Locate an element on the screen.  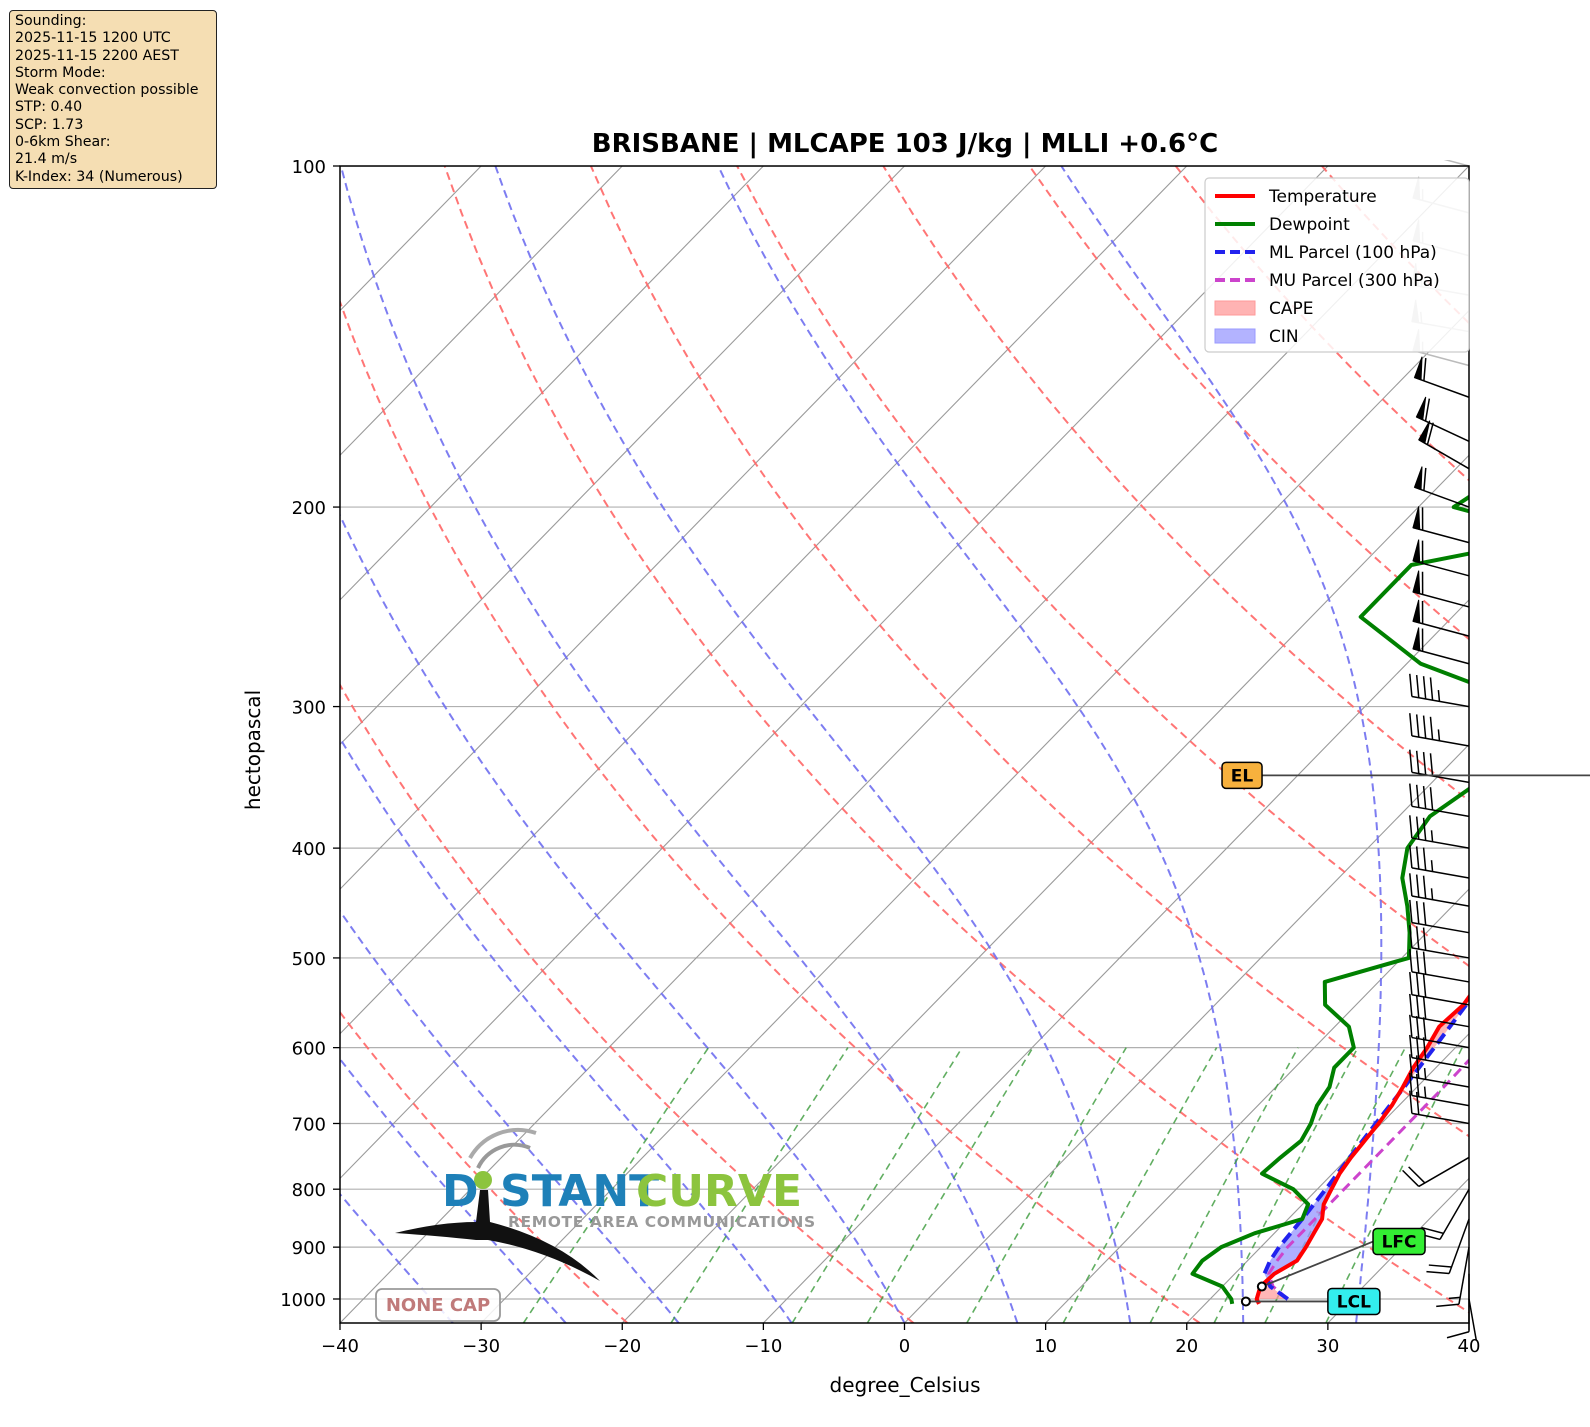
legend-item: CAPE is located at coordinates (1264, 309).